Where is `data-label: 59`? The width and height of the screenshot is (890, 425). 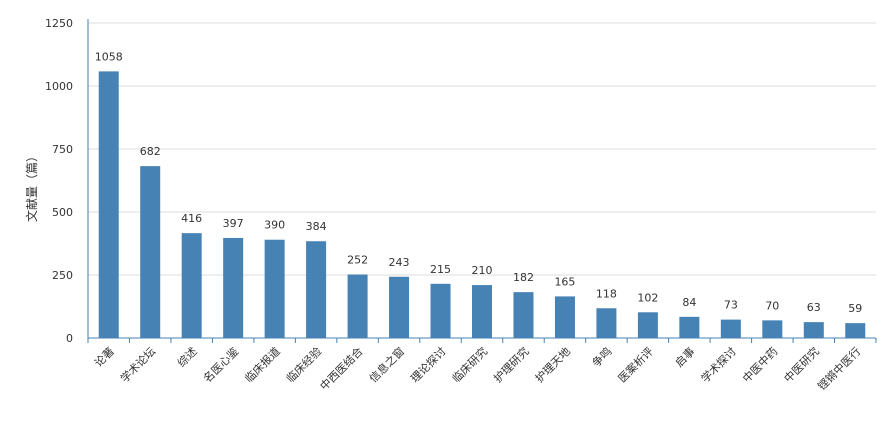 data-label: 59 is located at coordinates (855, 308).